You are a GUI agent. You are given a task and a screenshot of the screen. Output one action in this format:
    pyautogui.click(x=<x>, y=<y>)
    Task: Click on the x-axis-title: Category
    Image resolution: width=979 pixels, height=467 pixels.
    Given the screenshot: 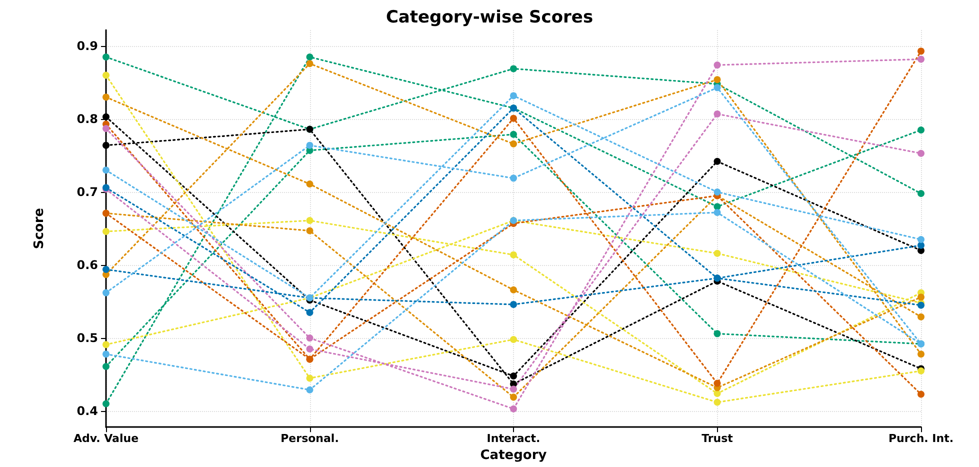 What is the action you would take?
    pyautogui.click(x=514, y=455)
    